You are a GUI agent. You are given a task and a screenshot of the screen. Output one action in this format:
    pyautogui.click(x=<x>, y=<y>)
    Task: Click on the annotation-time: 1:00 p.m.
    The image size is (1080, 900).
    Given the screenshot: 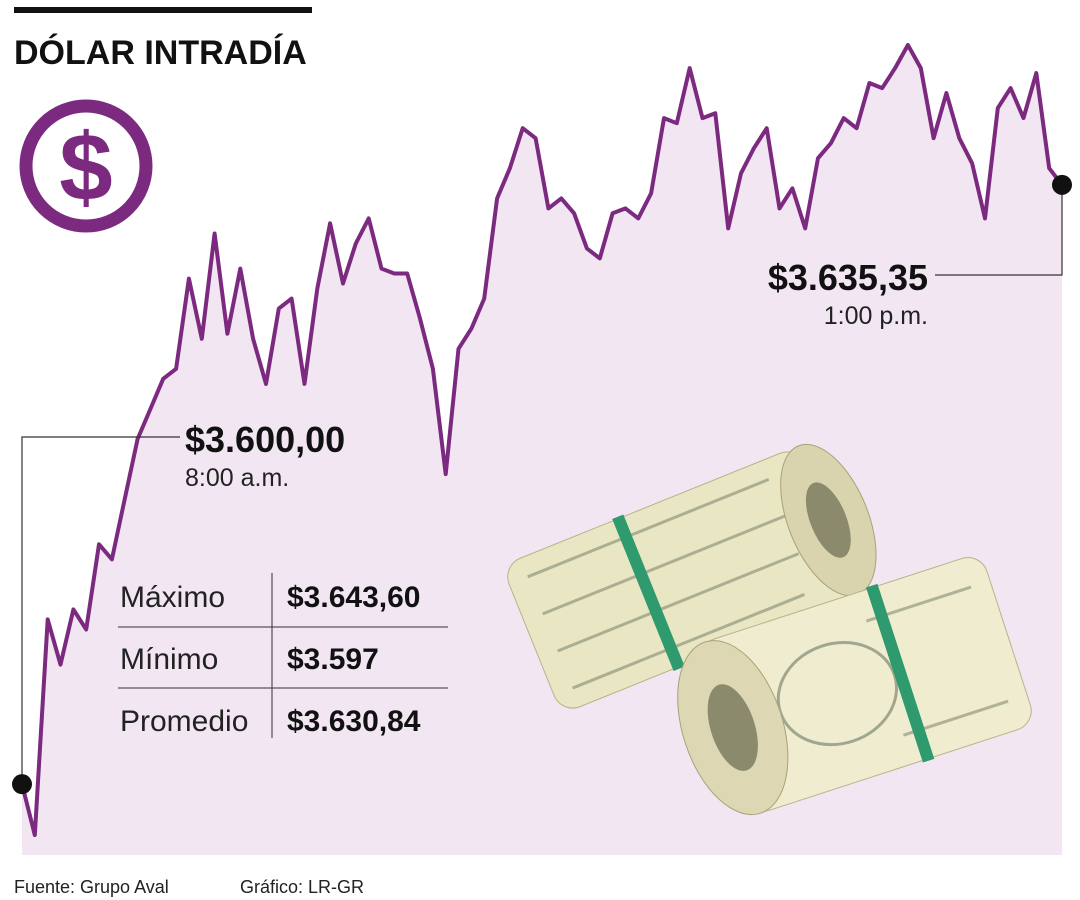 What is the action you would take?
    pyautogui.click(x=876, y=316)
    